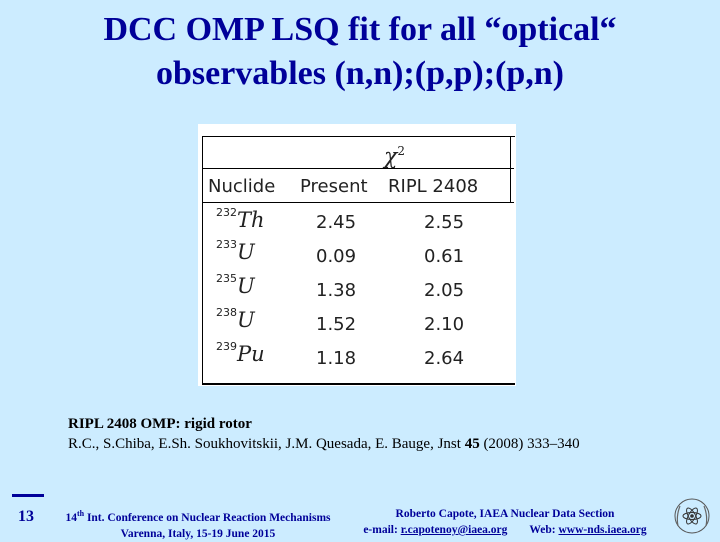  What do you see at coordinates (433, 186) in the screenshot?
I see `column-header-ripl: RIPL 2408` at bounding box center [433, 186].